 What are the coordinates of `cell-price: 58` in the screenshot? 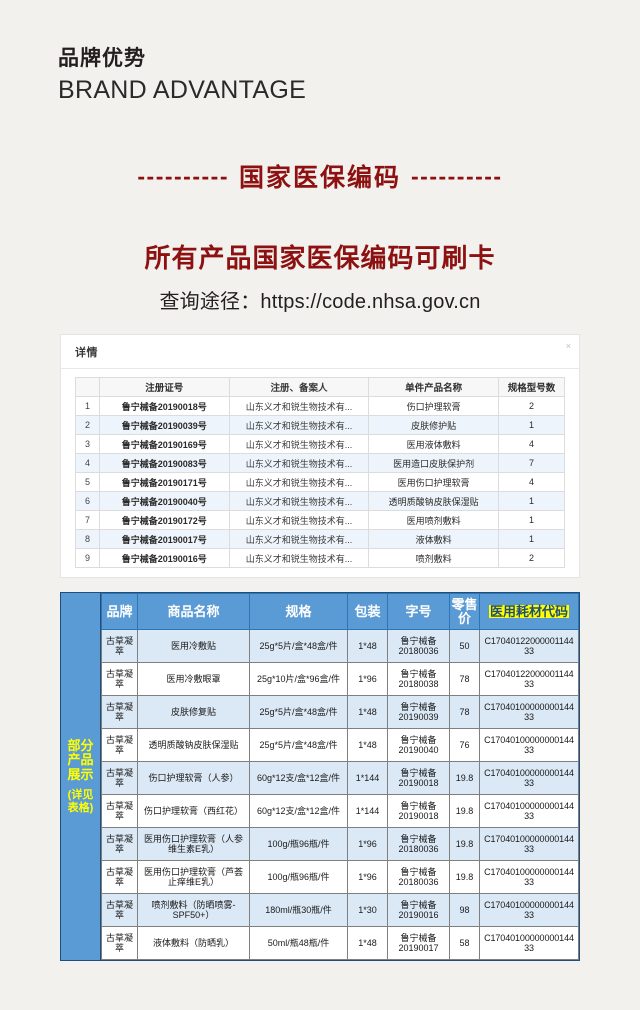 It's located at (464, 943).